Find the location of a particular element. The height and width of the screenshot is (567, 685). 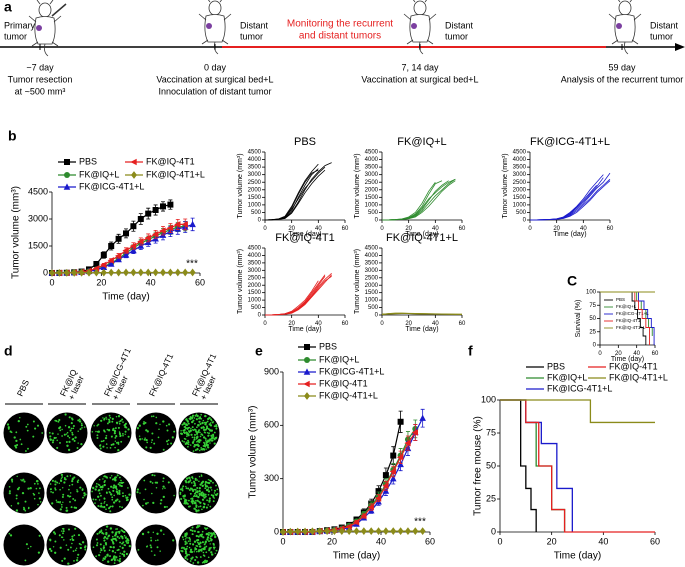

column-header: FK@IQ-4T1 is located at coordinates (161, 375).